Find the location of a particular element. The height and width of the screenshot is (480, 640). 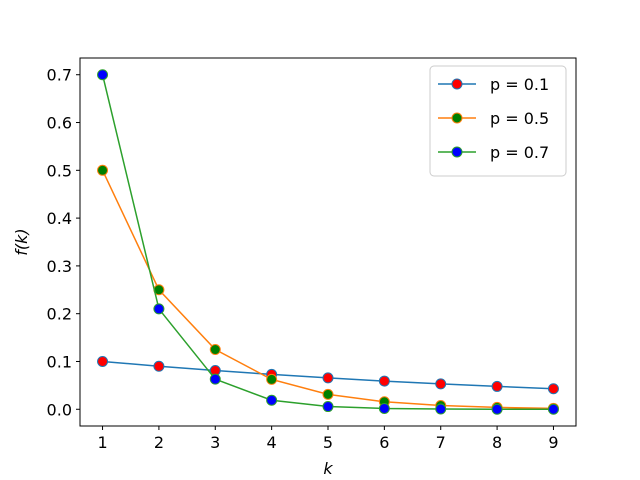

legend-box is located at coordinates (498, 121).